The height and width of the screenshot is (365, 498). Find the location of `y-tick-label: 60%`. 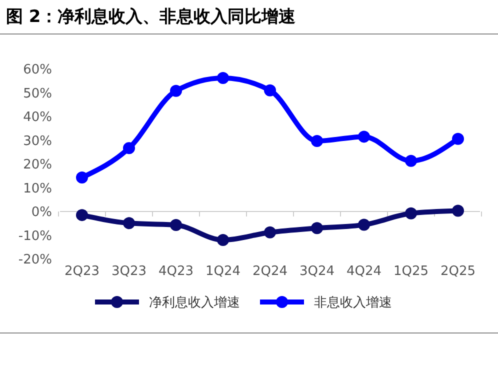

y-tick-label: 60% is located at coordinates (37, 70).